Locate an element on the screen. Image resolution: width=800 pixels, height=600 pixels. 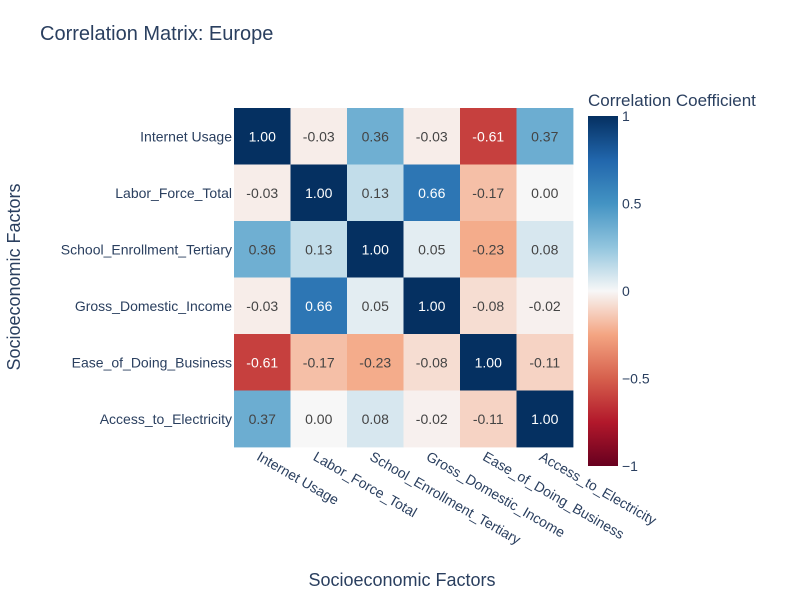
y-axis-title: Socioeconomic Factors is located at coordinates (14, 276).